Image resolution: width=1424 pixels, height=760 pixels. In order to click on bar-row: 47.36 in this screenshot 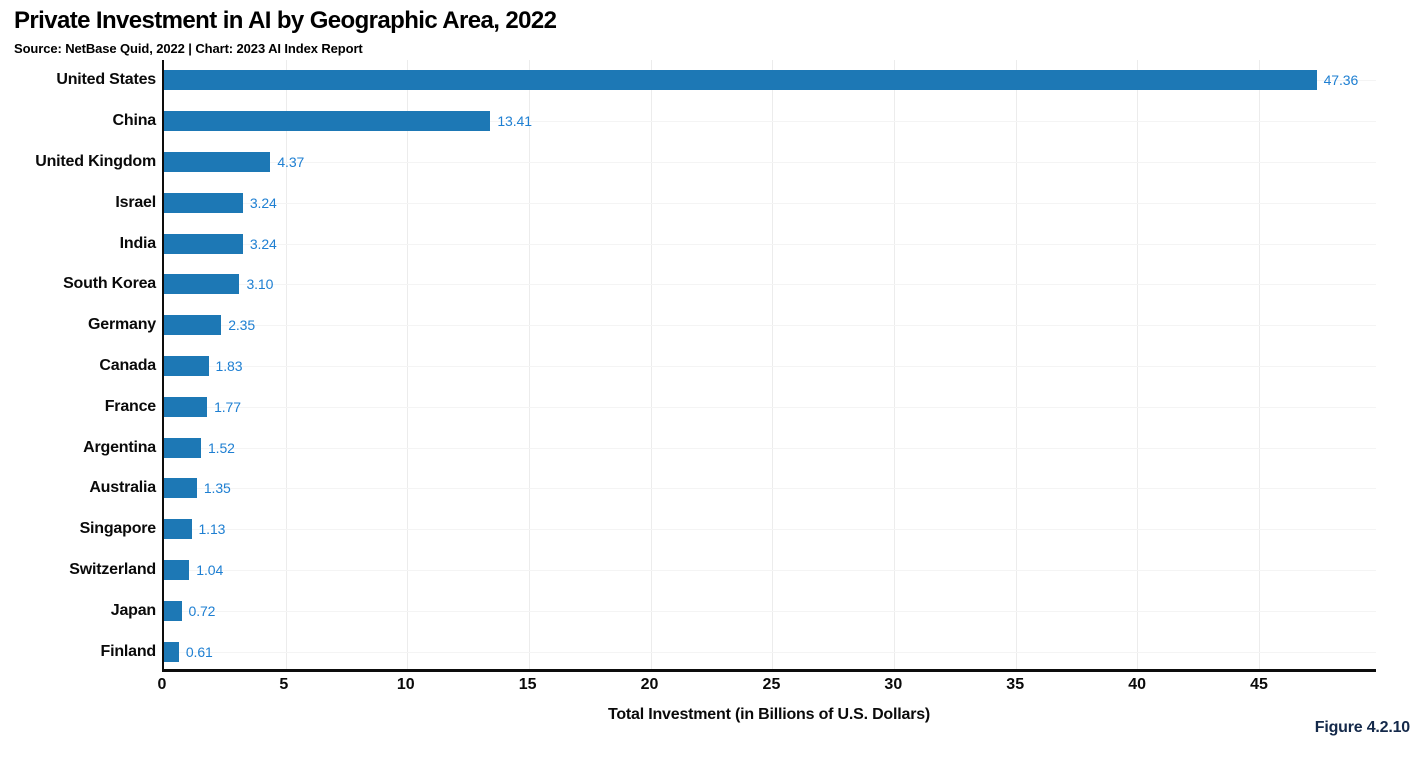, I will do `click(770, 80)`.